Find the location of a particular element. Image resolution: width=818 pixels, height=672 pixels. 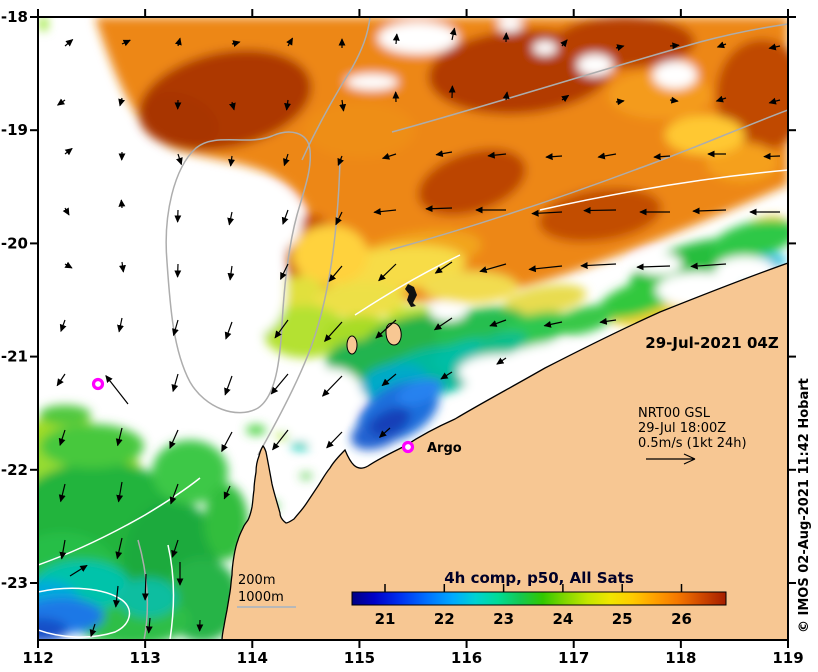

x-axis-label: 113 is located at coordinates (144, 658).